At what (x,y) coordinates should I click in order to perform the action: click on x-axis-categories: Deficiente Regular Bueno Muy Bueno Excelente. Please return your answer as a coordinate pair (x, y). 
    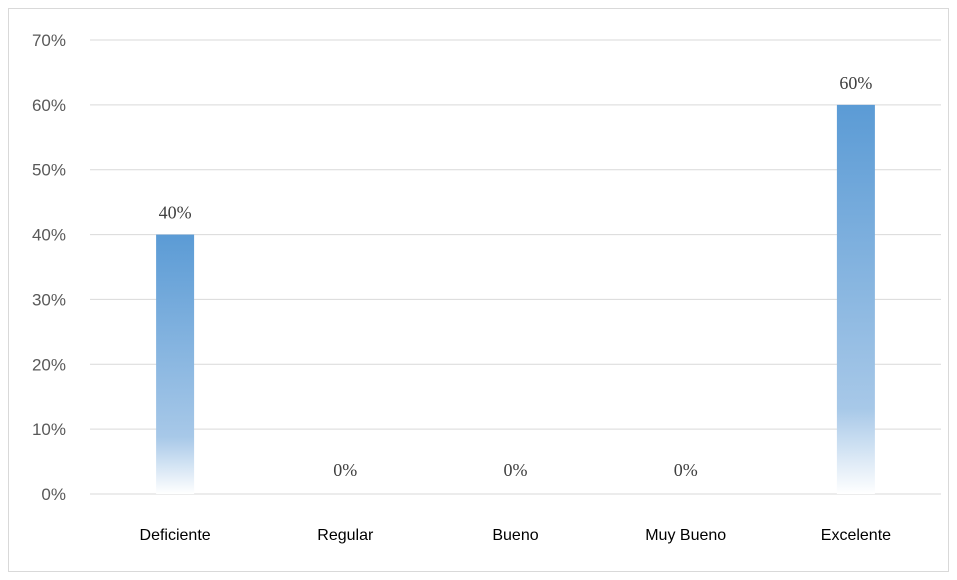
    Looking at the image, I should click on (516, 535).